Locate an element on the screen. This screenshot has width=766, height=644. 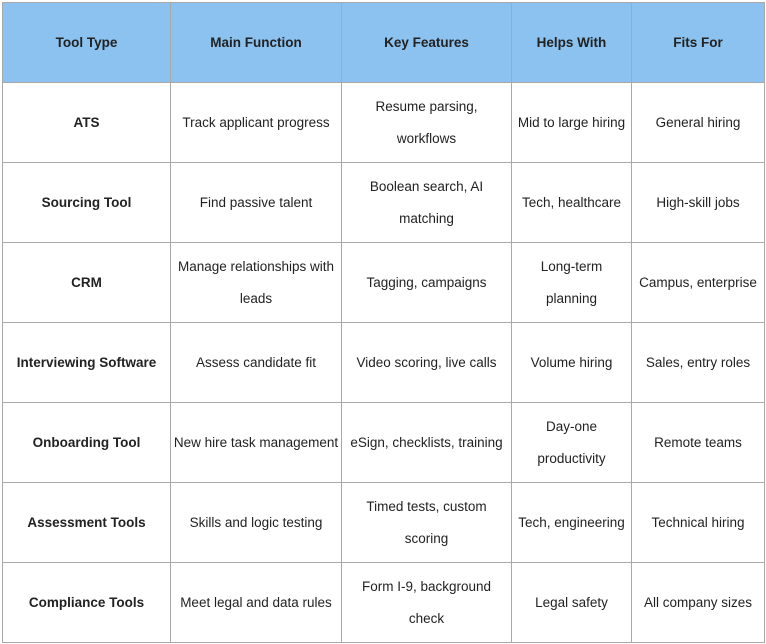
table-cell: Legal safety is located at coordinates (571, 602).